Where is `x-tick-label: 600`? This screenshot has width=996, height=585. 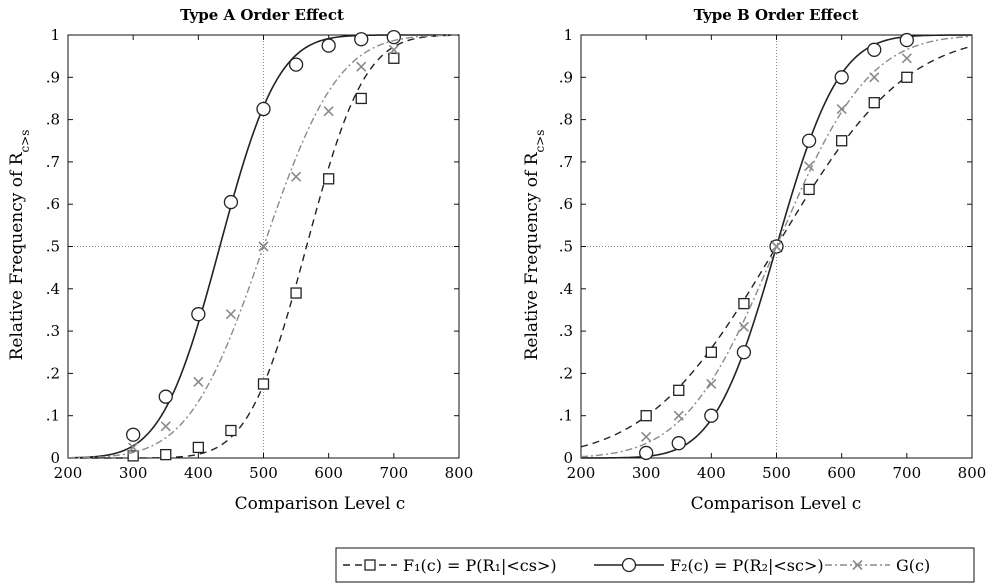 x-tick-label: 600 is located at coordinates (328, 473).